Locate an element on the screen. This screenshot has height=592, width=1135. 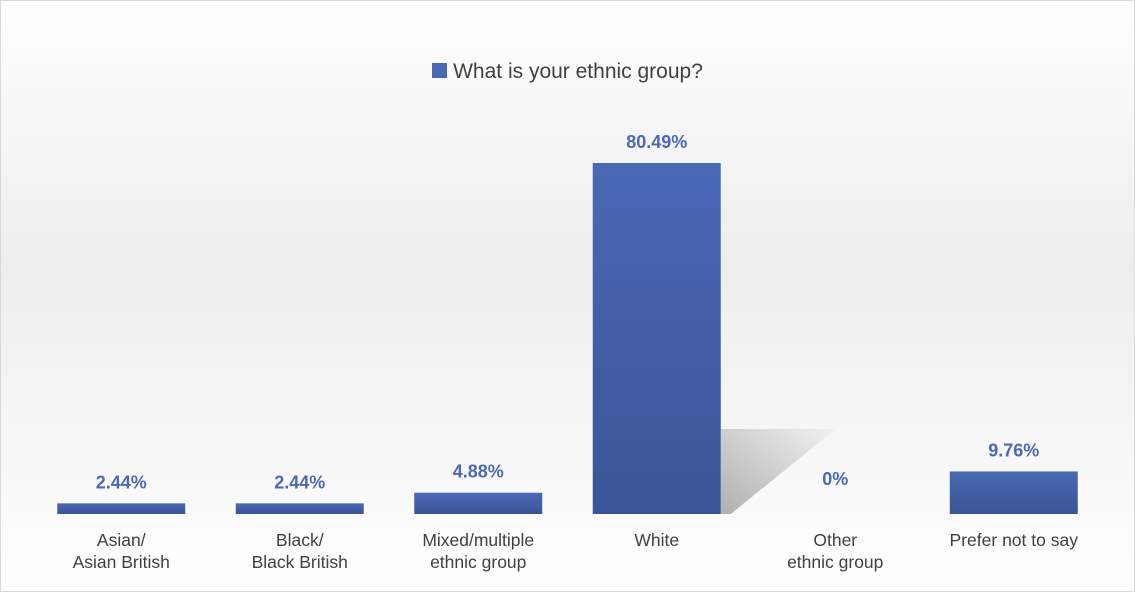
data-label: 80.49% is located at coordinates (656, 142).